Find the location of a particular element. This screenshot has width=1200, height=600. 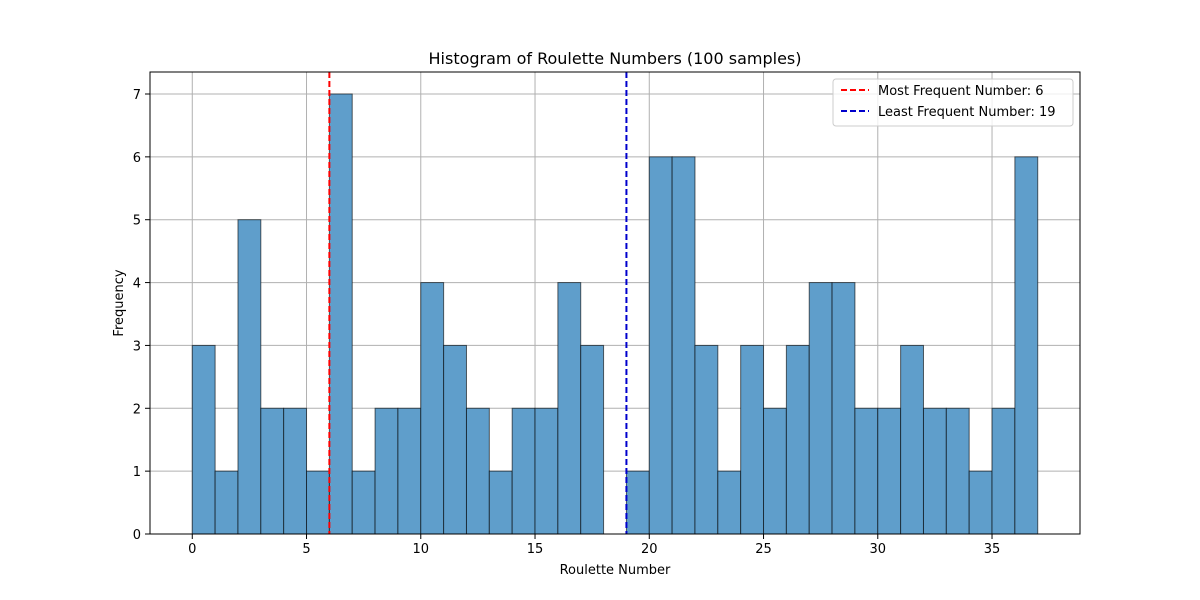

x-tick-label: 25 is located at coordinates (763, 549).